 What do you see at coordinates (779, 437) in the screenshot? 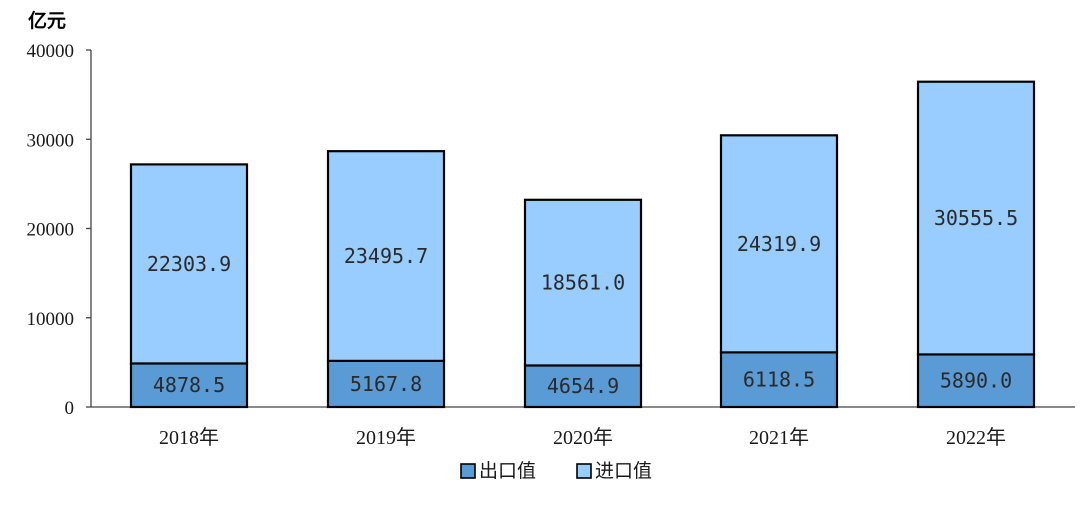
I see `x-tick-label: 2021年` at bounding box center [779, 437].